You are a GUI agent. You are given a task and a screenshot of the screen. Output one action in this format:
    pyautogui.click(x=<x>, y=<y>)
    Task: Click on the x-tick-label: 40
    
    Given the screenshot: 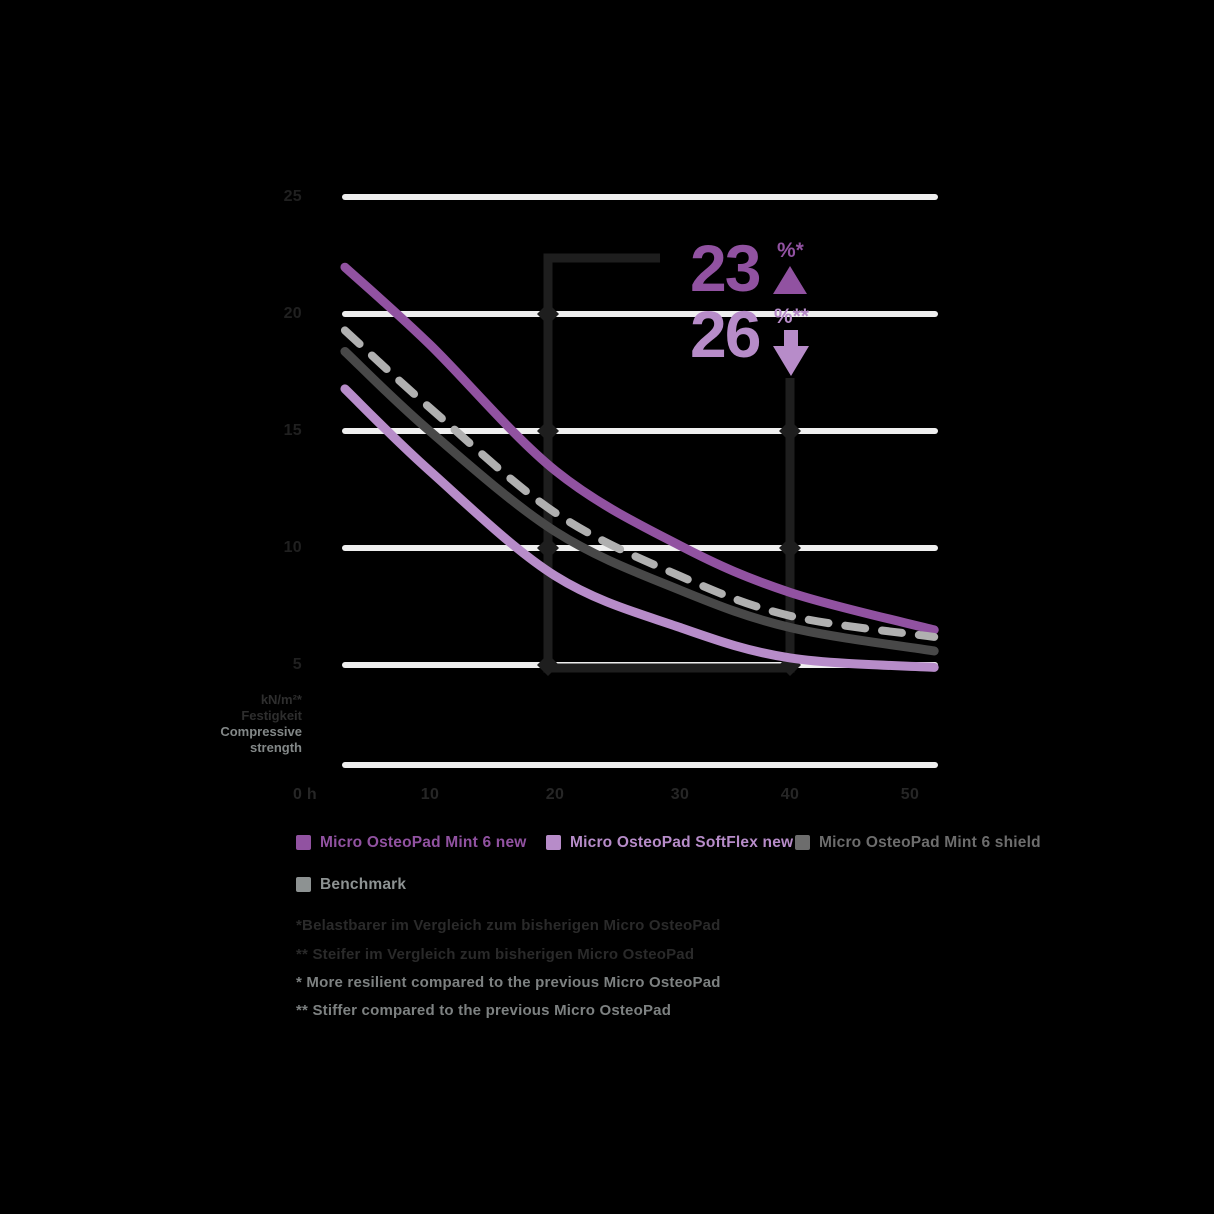 What is the action you would take?
    pyautogui.click(x=790, y=794)
    